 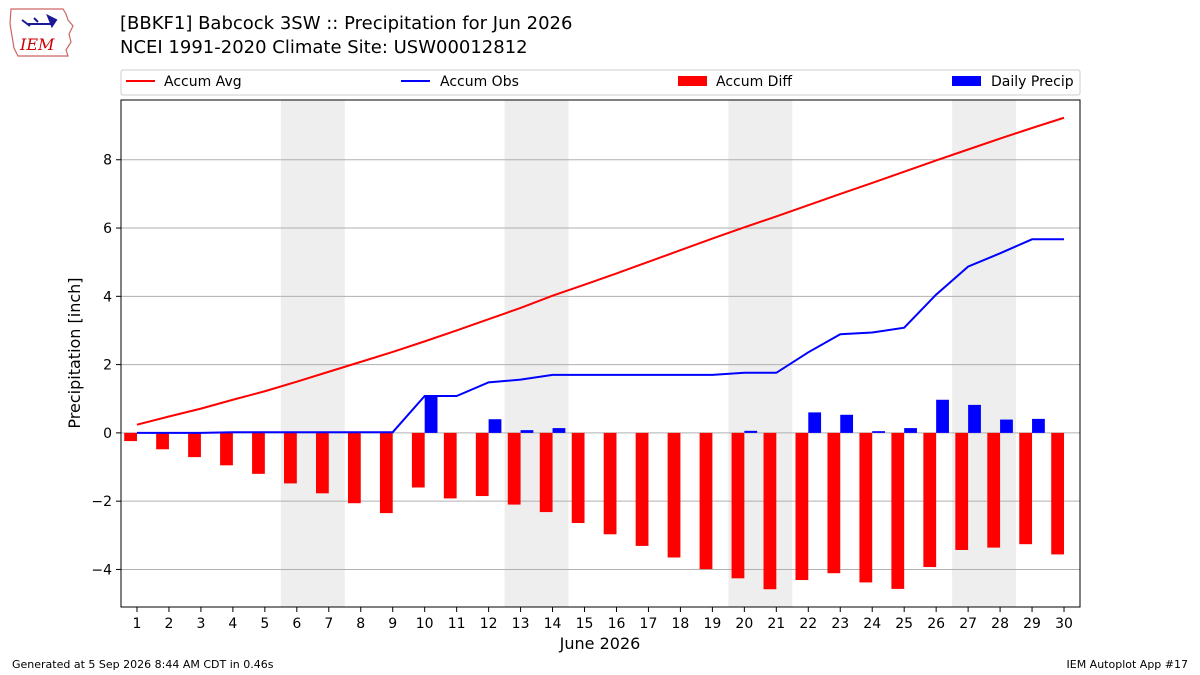 I want to click on iowa-outline-icon, so click(x=41, y=32).